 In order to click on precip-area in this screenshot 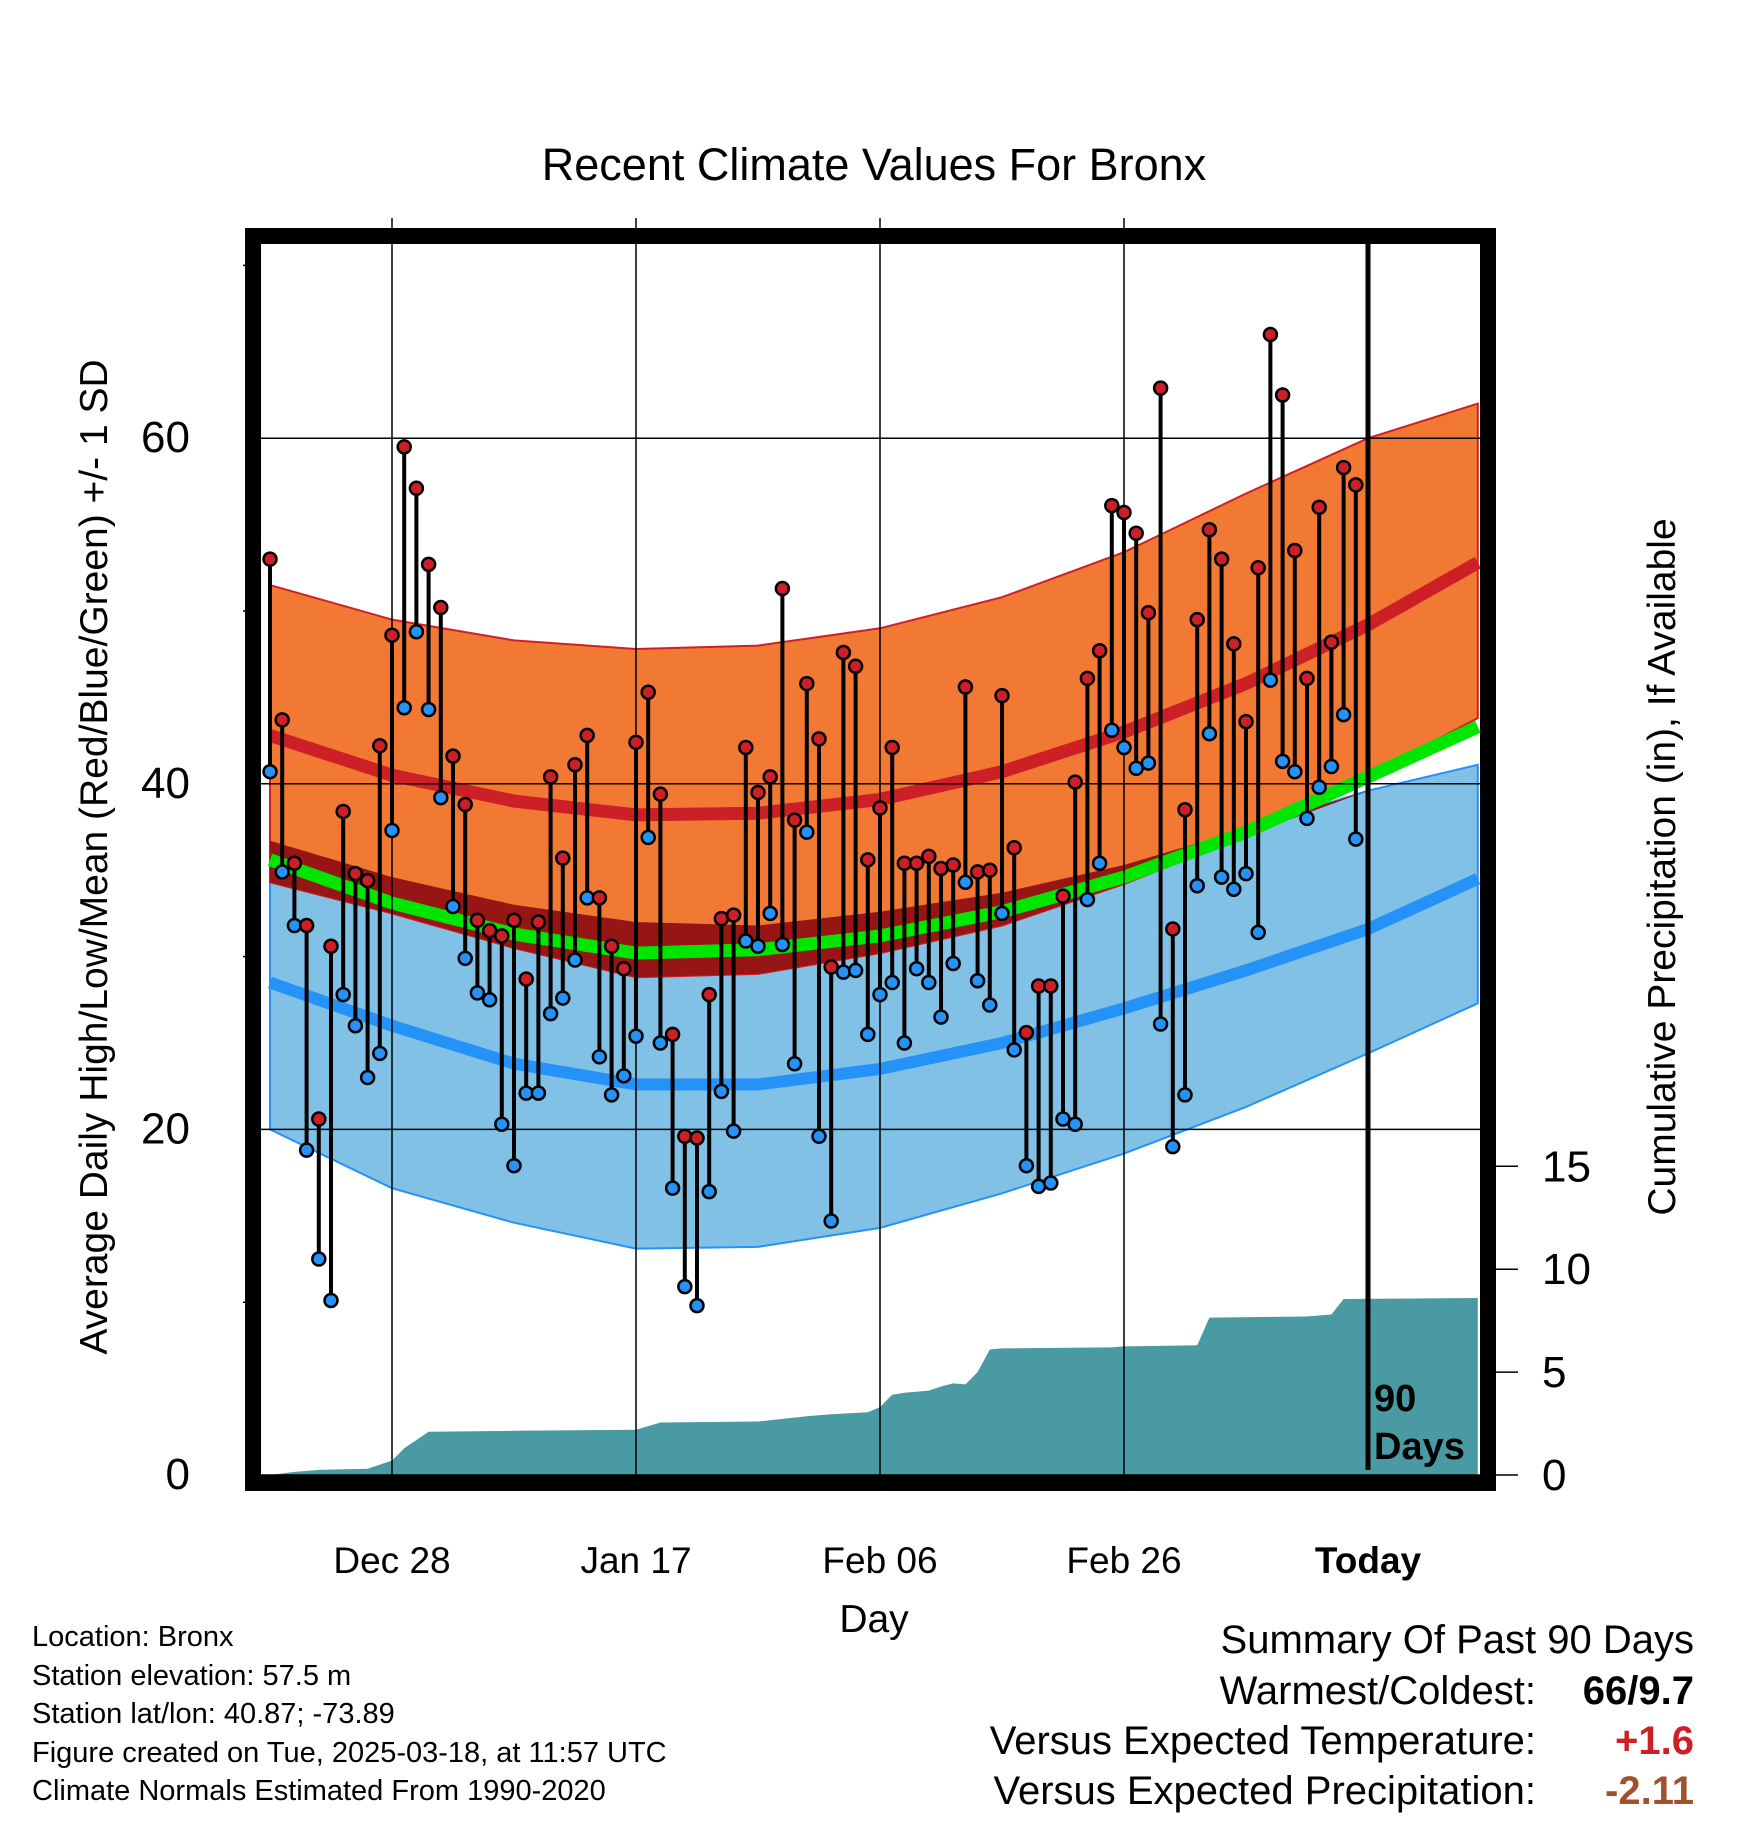, I will do `click(874, 1386)`.